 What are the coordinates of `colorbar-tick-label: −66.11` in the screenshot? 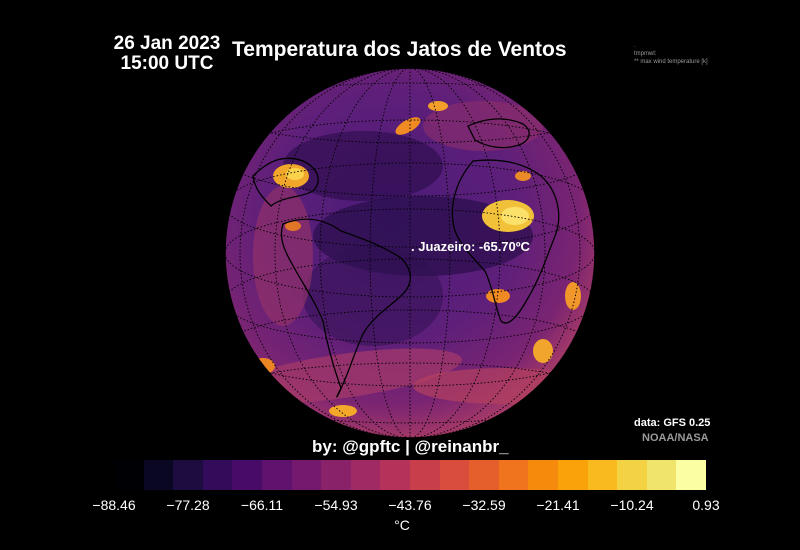 It's located at (262, 505).